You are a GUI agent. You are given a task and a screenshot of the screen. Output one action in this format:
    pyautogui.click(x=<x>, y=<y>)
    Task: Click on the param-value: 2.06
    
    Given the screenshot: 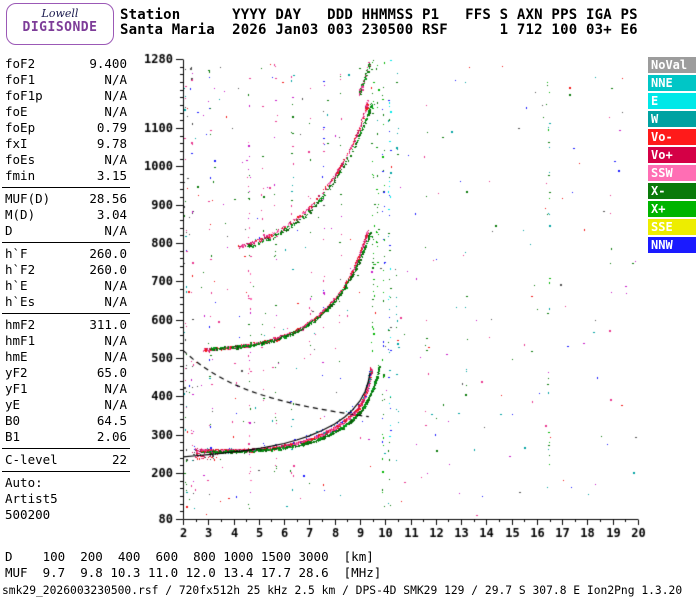 What is the action you would take?
    pyautogui.click(x=111, y=436)
    